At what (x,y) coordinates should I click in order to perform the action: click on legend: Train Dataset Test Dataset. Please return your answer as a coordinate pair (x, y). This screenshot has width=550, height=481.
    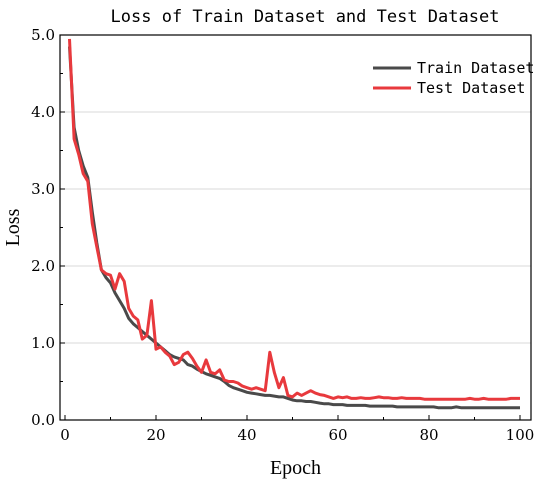
    Looking at the image, I should click on (453, 78).